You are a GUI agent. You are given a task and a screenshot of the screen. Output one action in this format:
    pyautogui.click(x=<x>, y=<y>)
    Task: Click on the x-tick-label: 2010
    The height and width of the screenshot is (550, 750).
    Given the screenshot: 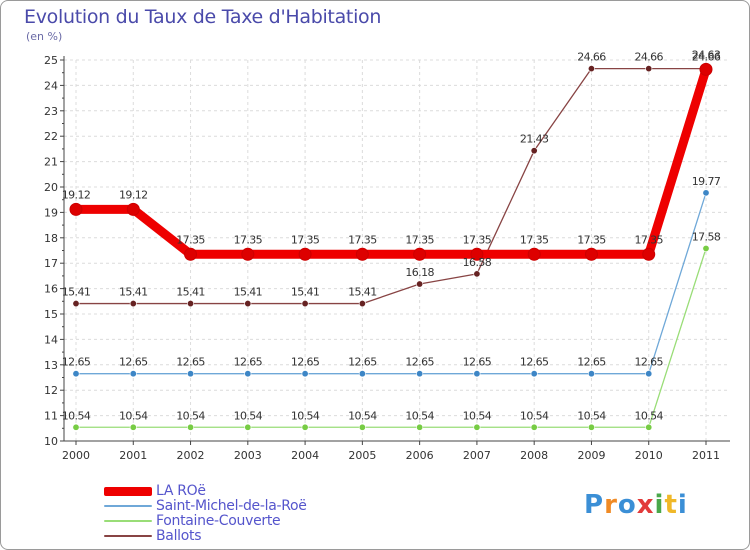 What is the action you would take?
    pyautogui.click(x=649, y=455)
    